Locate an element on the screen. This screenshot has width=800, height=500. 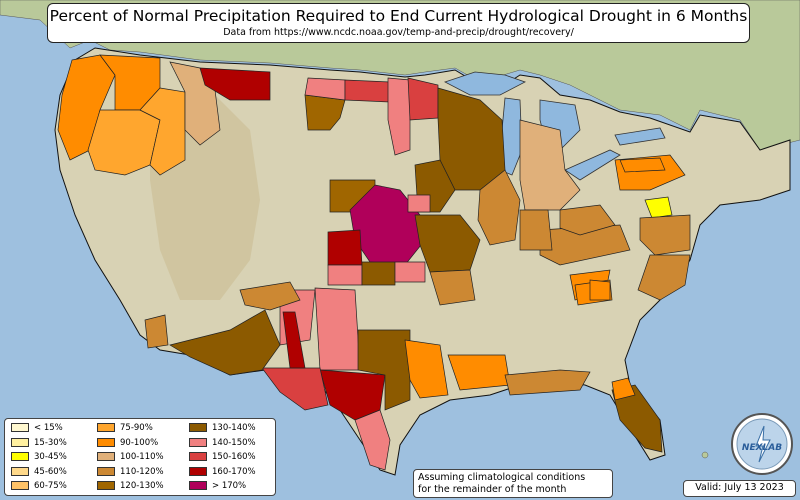
region-north-dakota-east is located at coordinates (367, 91).